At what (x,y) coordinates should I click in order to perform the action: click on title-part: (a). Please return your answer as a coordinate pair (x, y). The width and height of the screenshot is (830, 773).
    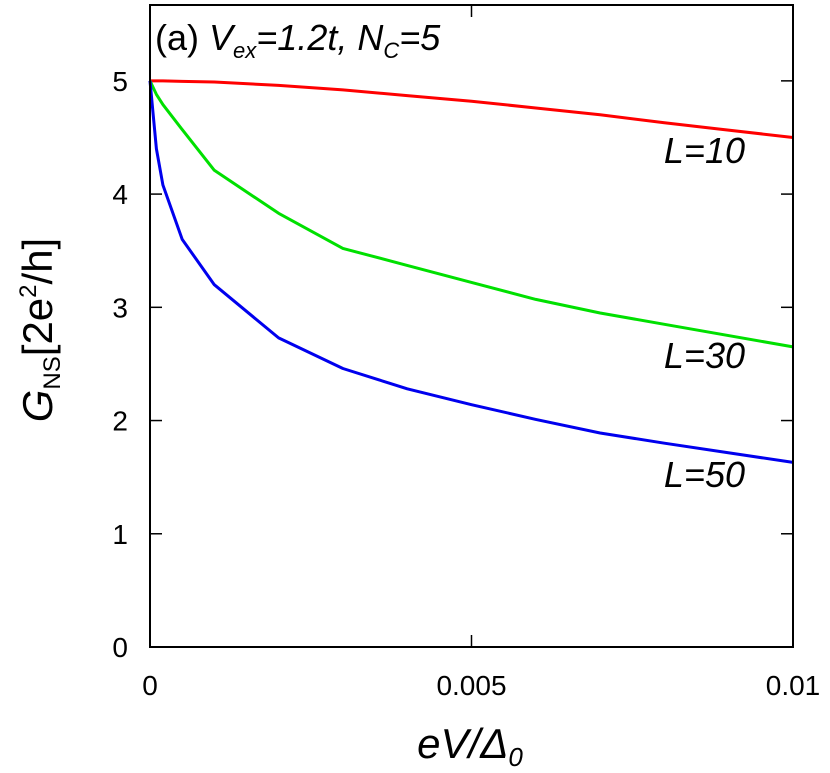
    Looking at the image, I should click on (182, 37).